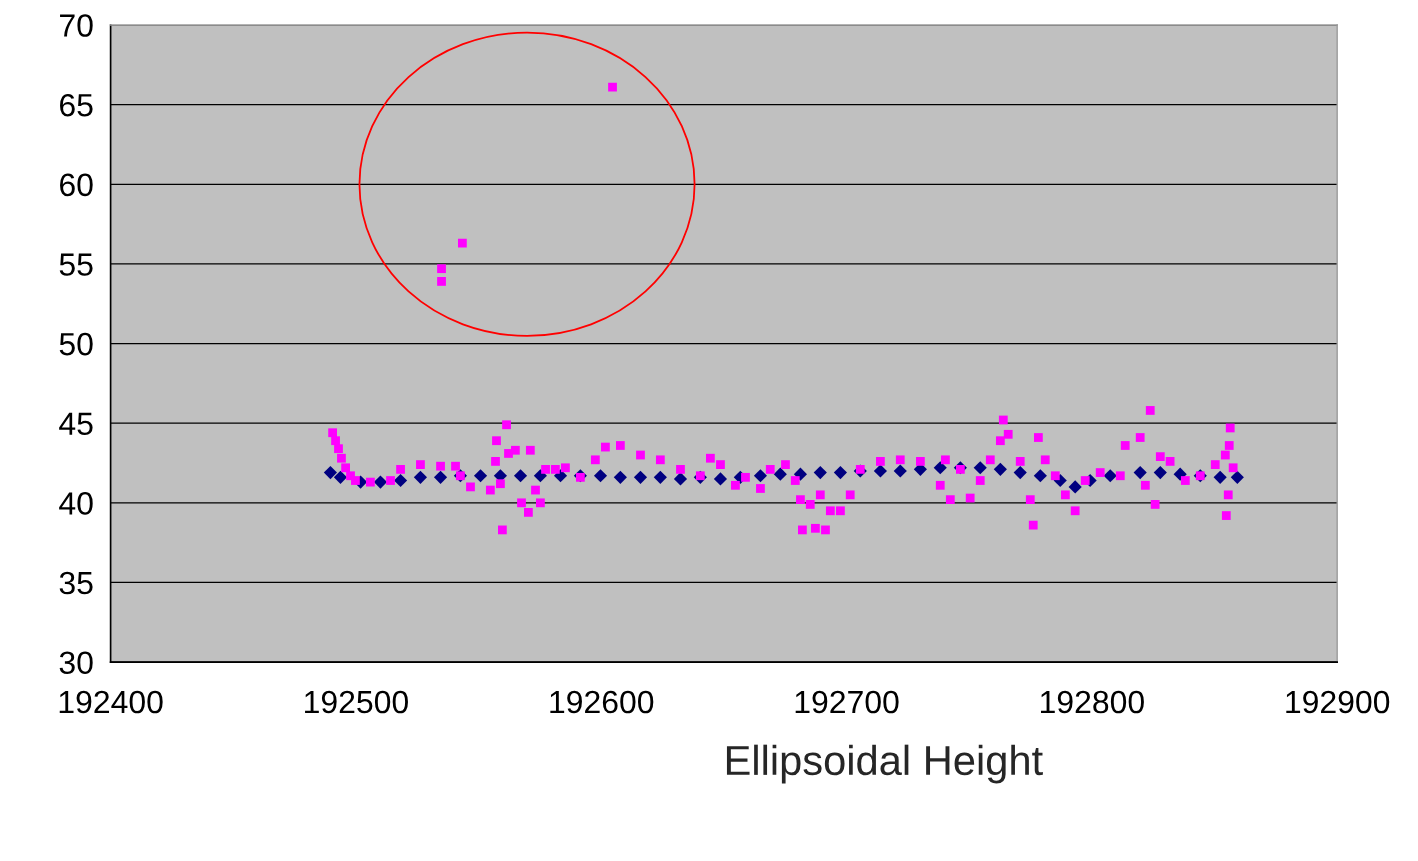 This screenshot has height=861, width=1418. Describe the element at coordinates (76, 344) in the screenshot. I see `y-tick-label: 50` at that location.